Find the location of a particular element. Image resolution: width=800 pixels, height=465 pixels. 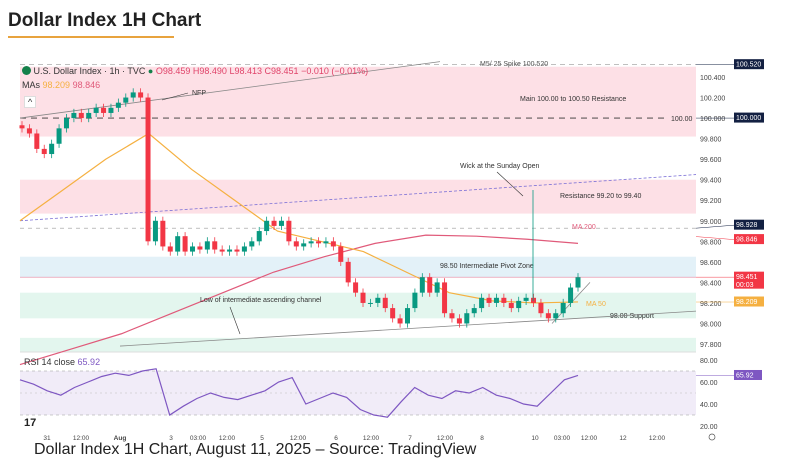

y-tick-label: 98.200 is located at coordinates (711, 304).